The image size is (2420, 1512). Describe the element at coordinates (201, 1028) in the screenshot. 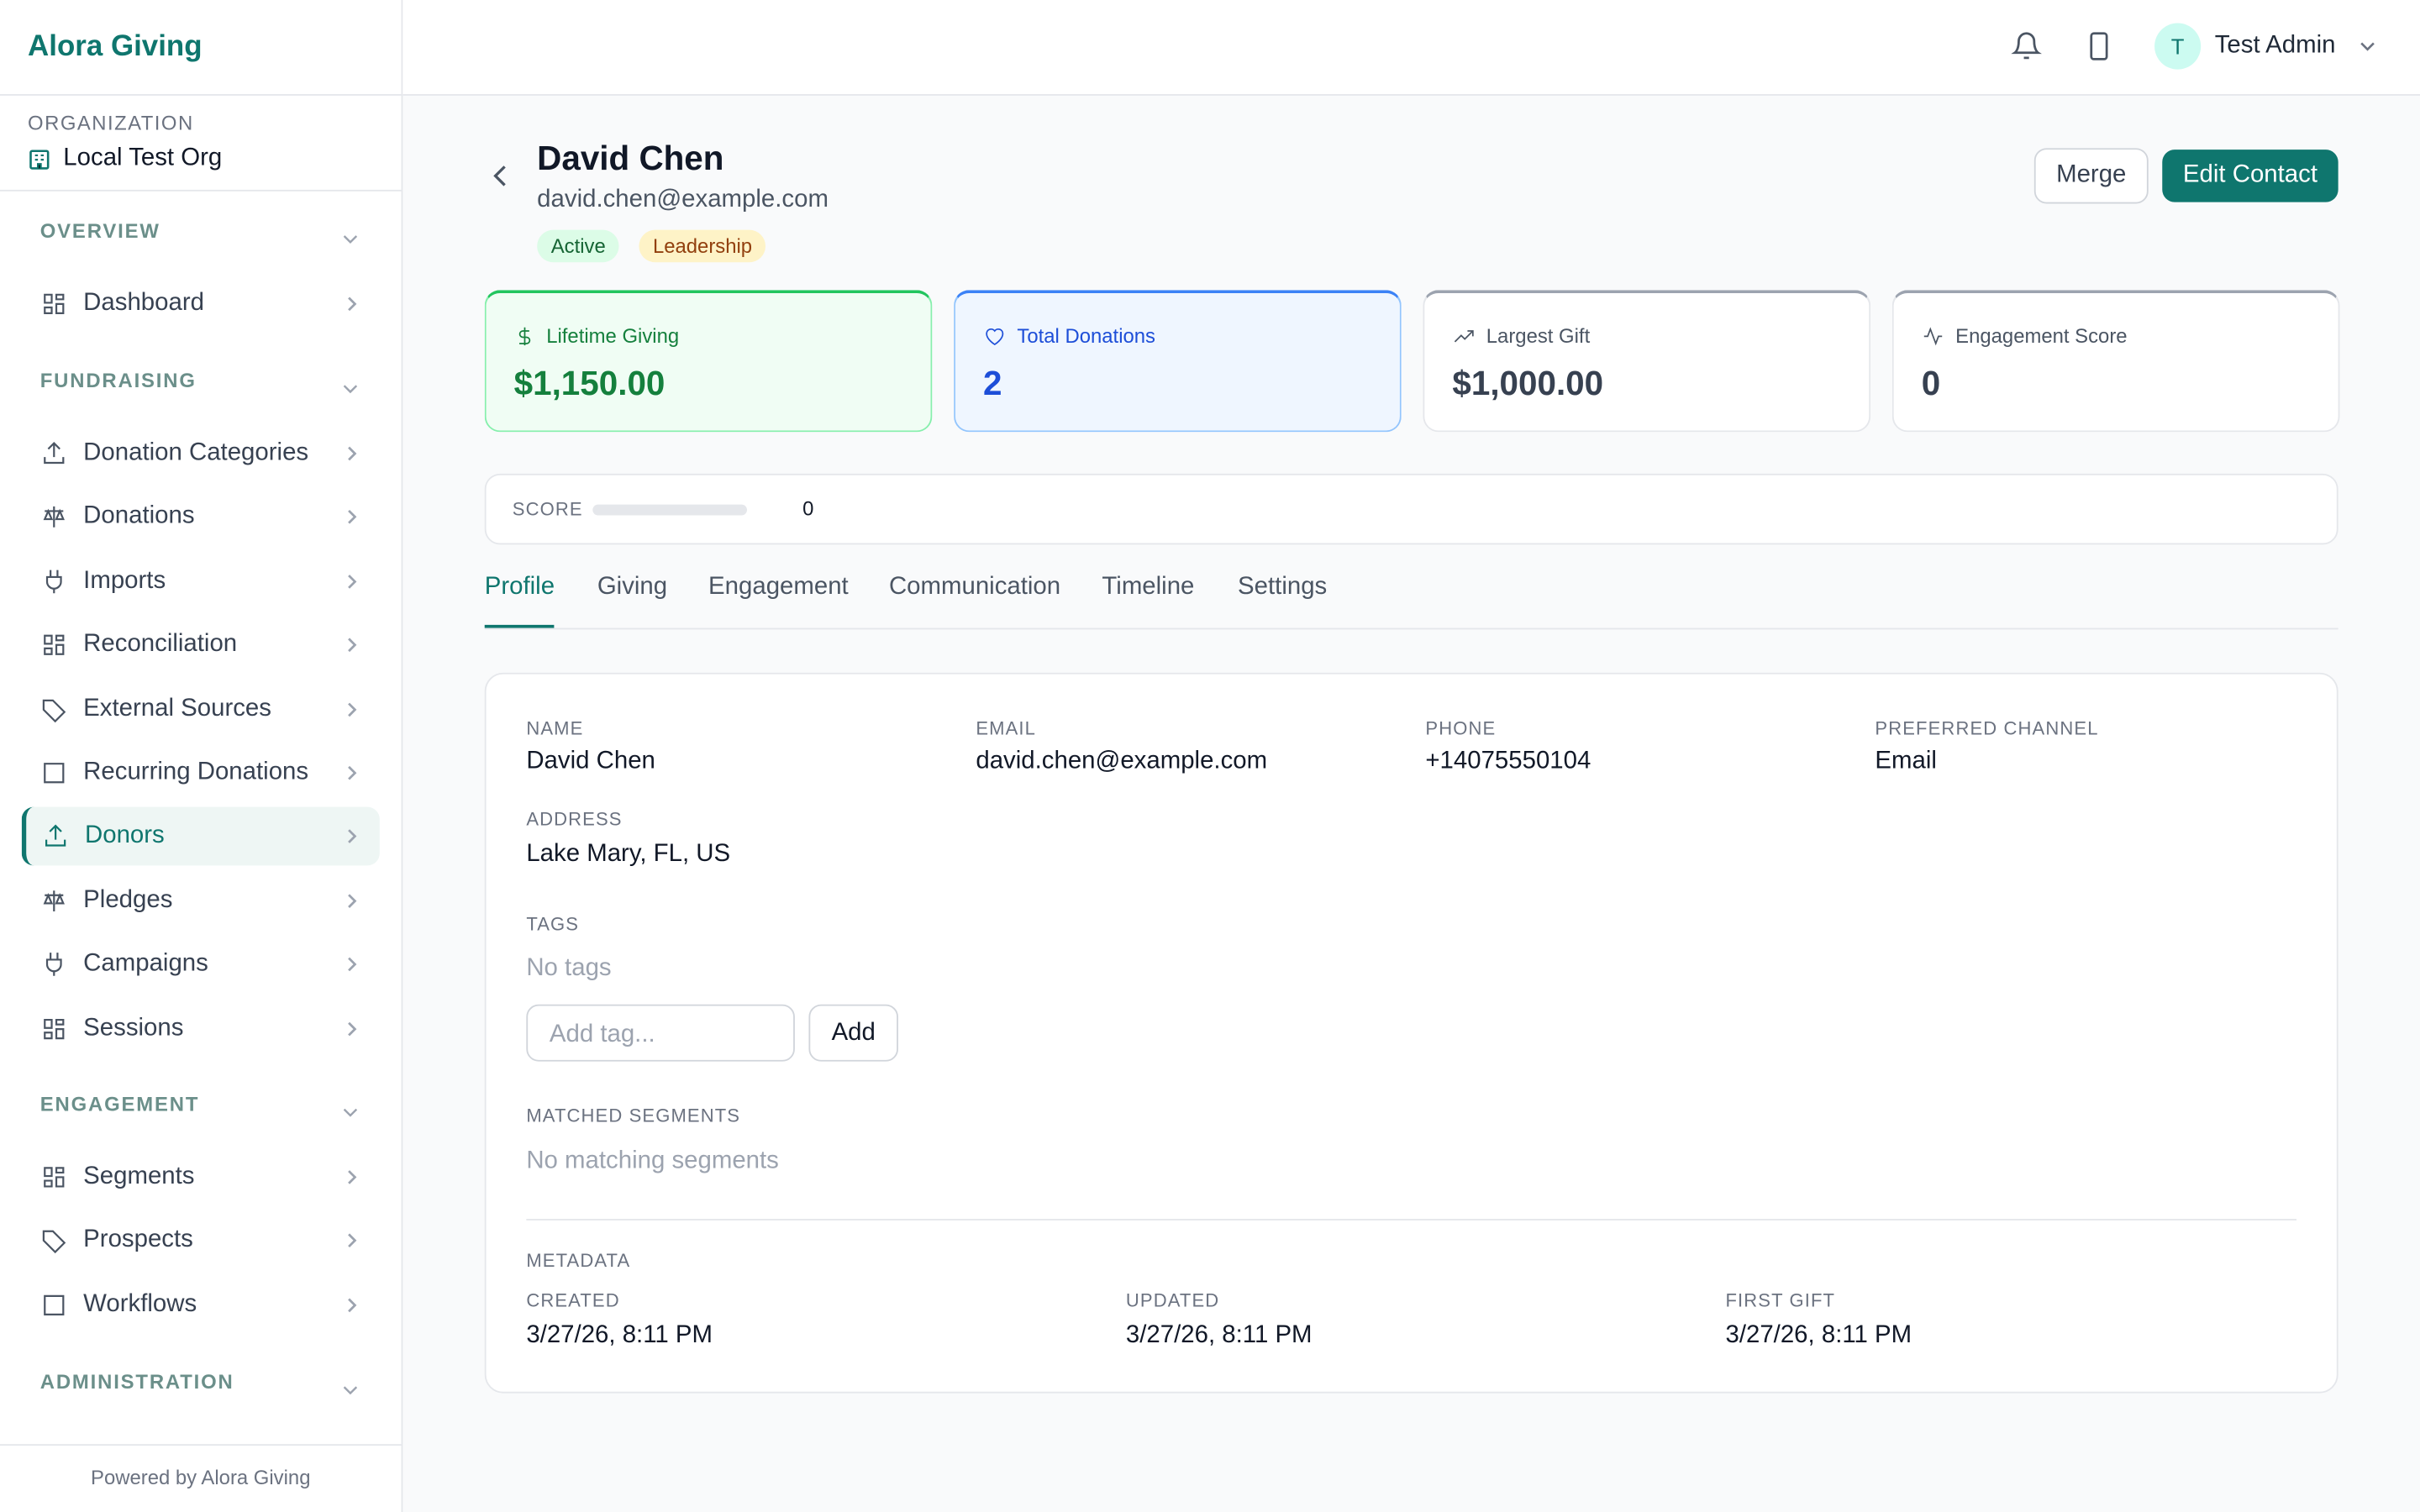

I see `nav-item: Sessions` at that location.